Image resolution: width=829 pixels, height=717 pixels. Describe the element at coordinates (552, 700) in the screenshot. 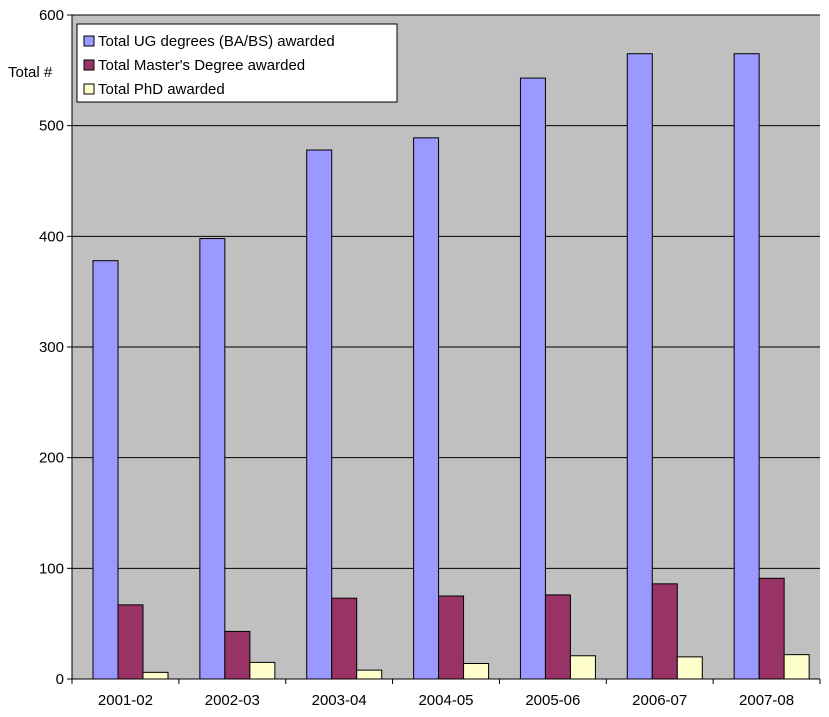

I see `x-tick-label: 2005-06` at that location.